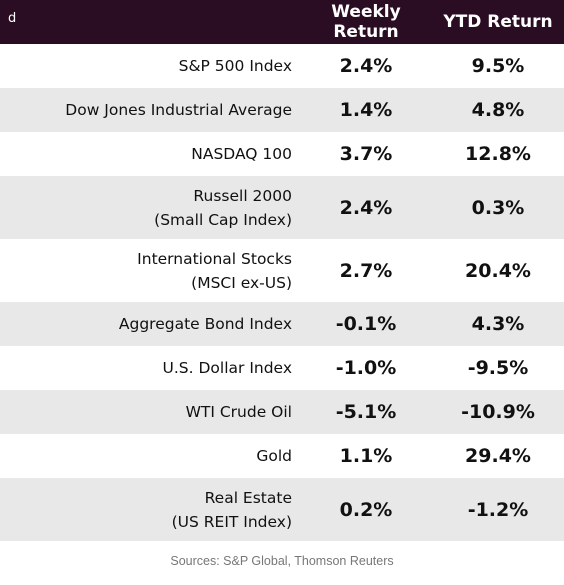  I want to click on weekly-value: 3.7%, so click(366, 154).